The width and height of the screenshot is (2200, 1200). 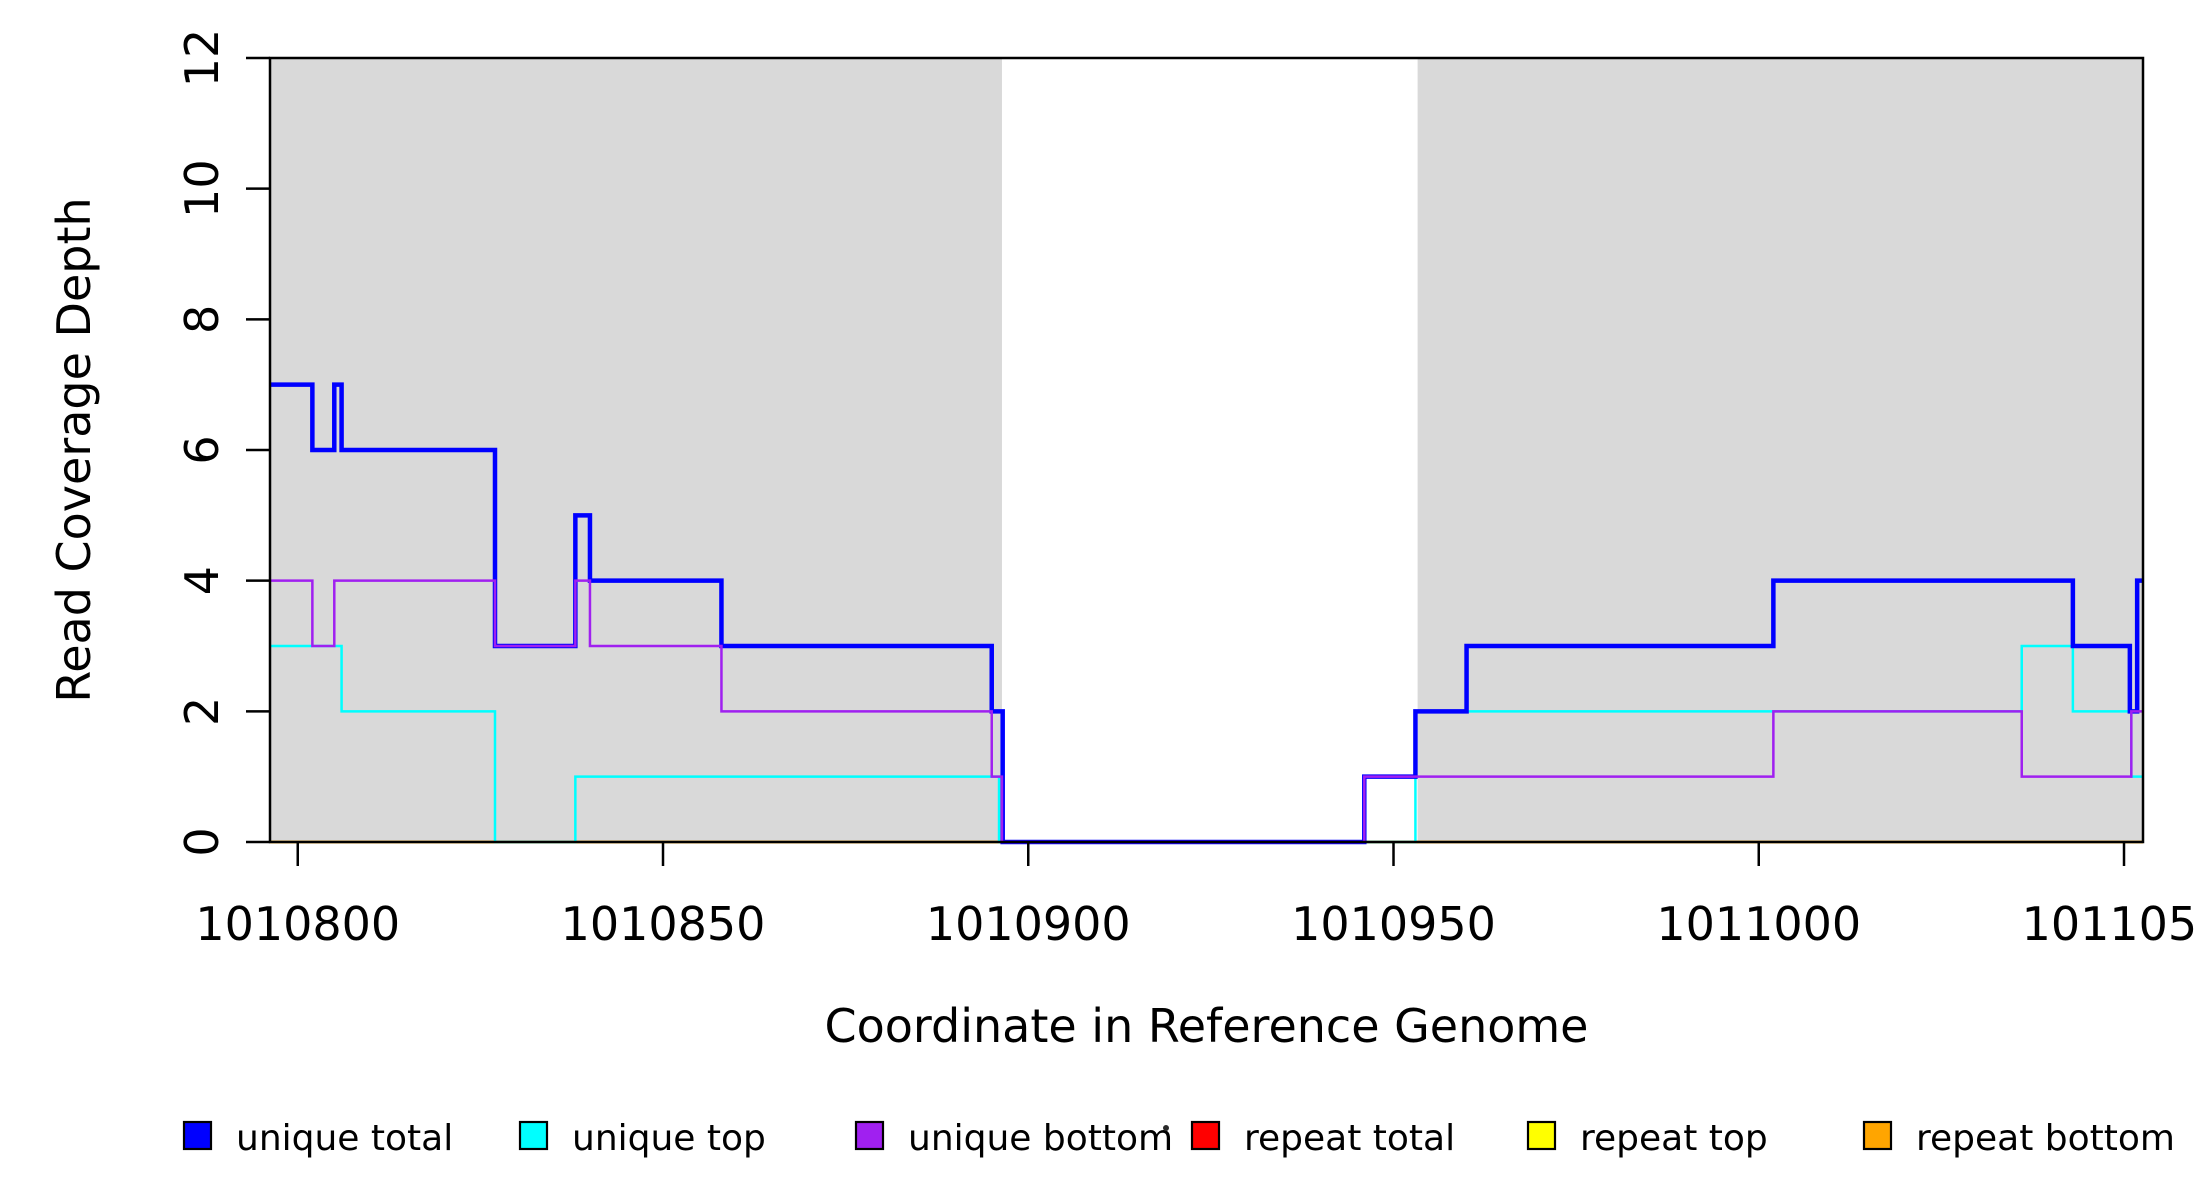 What do you see at coordinates (1541, 1135) in the screenshot?
I see `legend-swatch-repeat-top` at bounding box center [1541, 1135].